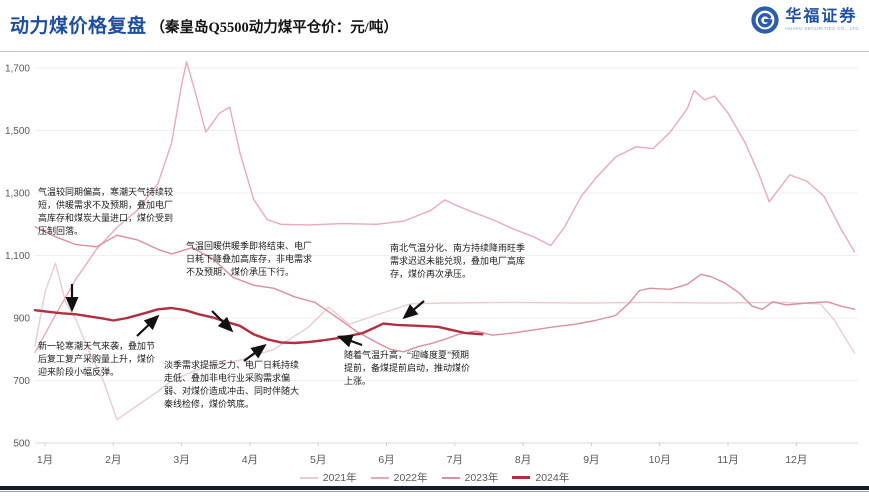 The image size is (869, 500). What do you see at coordinates (78, 26) in the screenshot?
I see `page-title: 动力煤价格复盘` at bounding box center [78, 26].